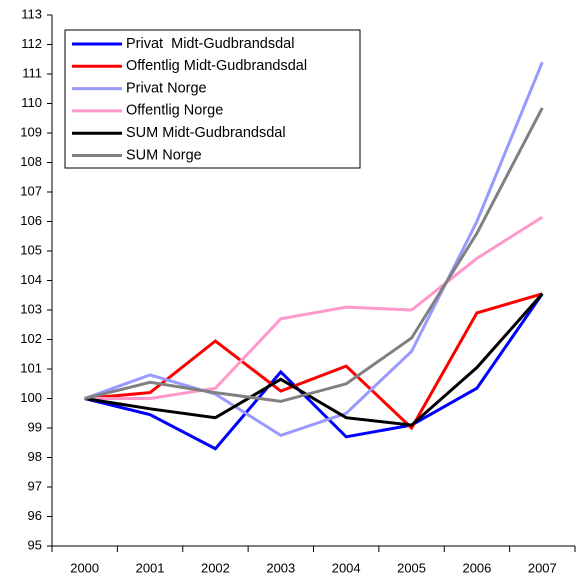 This screenshot has height=577, width=579. I want to click on x-tick-label: 2005, so click(411, 567).